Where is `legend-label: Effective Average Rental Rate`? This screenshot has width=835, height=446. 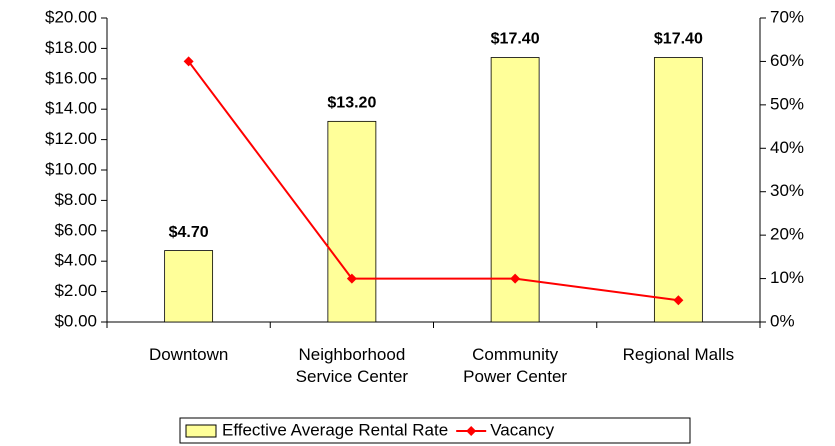
legend-label: Effective Average Rental Rate is located at coordinates (335, 429).